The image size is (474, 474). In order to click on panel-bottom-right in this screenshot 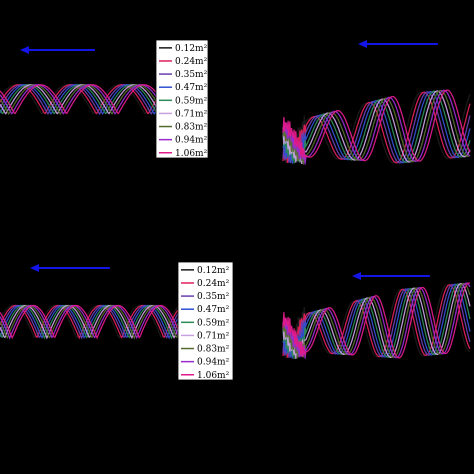, I will do `click(376, 316)`.